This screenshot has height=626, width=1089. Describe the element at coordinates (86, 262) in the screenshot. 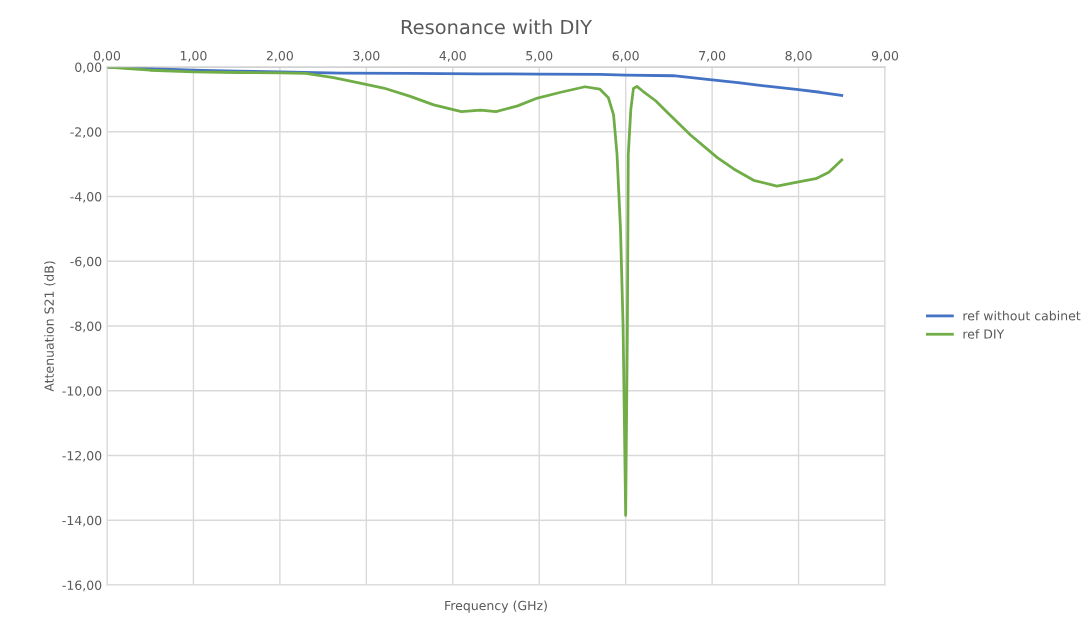

I see `y-tick-label: -6,00` at that location.